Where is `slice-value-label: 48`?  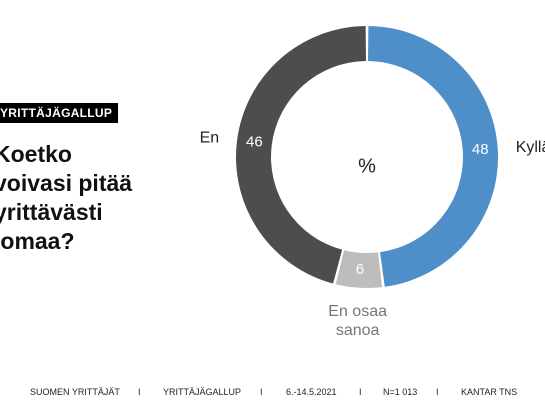
slice-value-label: 48 is located at coordinates (480, 149).